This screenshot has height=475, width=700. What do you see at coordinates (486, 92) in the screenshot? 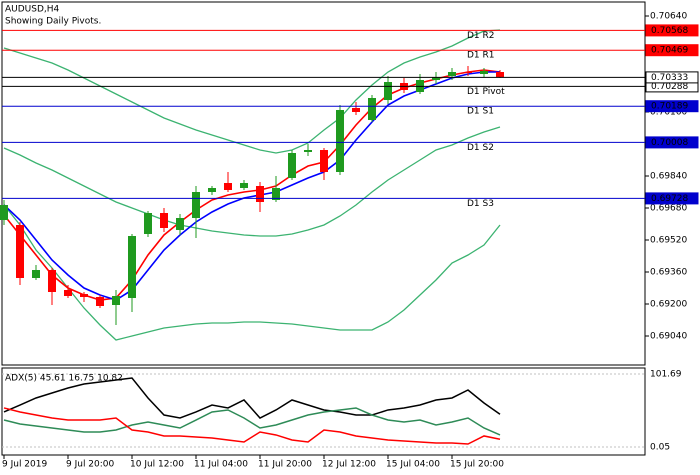
I see `pivot-label: D1 Pivot` at bounding box center [486, 92].